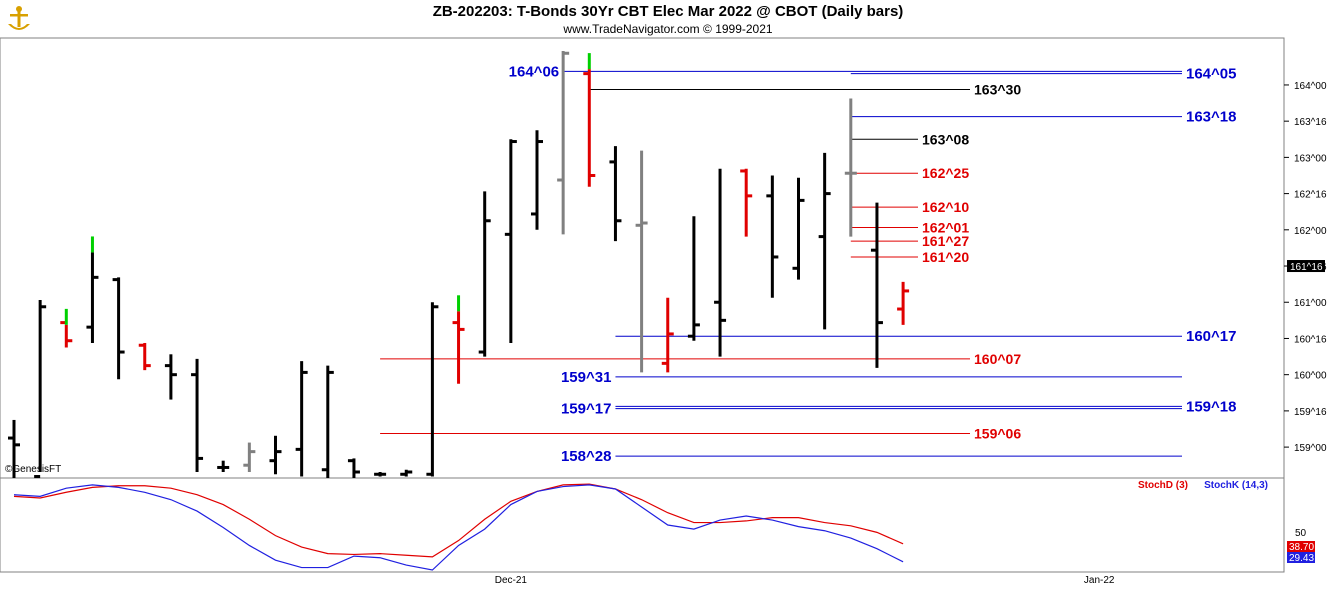 This screenshot has height=591, width=1336. Describe the element at coordinates (1236, 485) in the screenshot. I see `legend-stochK: StochK (14,3)` at that location.